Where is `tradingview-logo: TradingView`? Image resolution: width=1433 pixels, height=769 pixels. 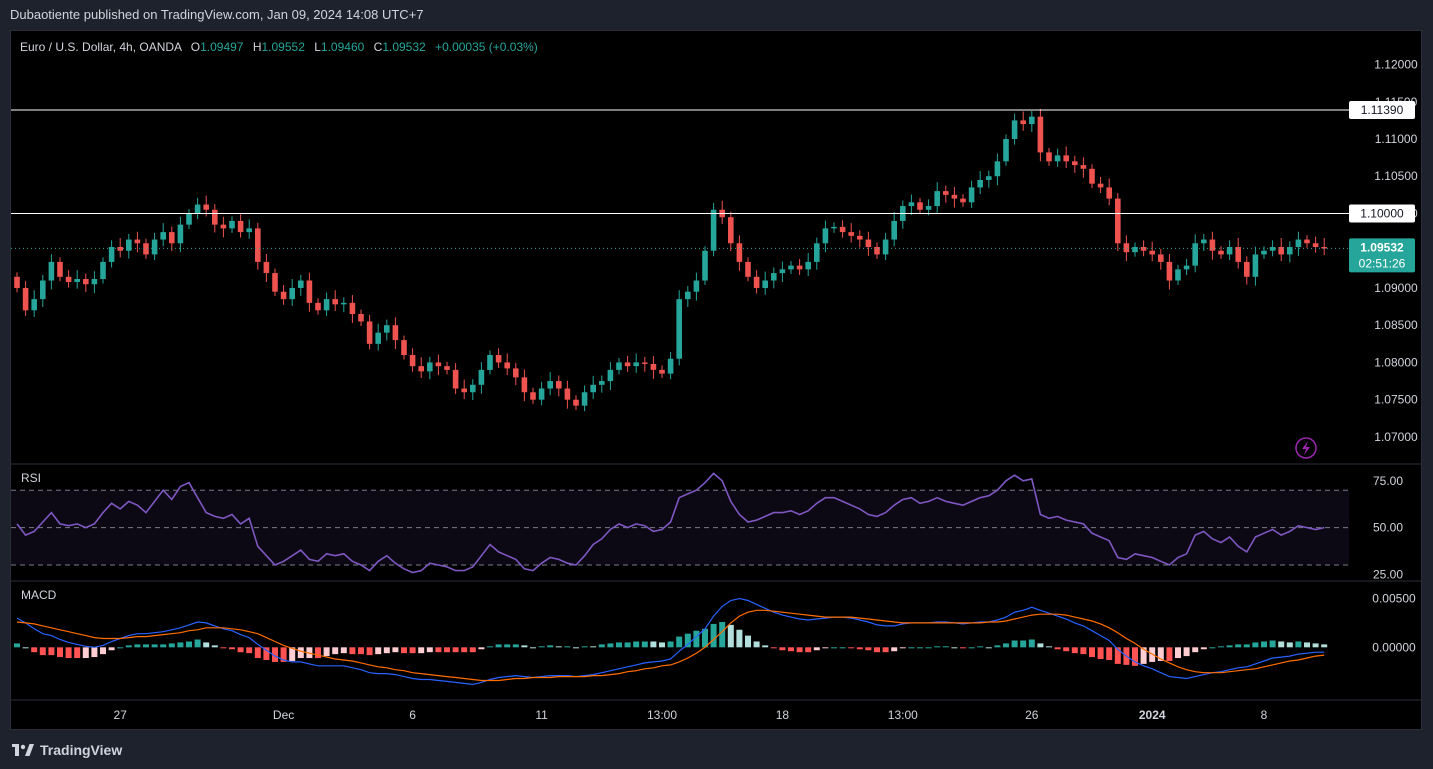 tradingview-logo: TradingView is located at coordinates (67, 750).